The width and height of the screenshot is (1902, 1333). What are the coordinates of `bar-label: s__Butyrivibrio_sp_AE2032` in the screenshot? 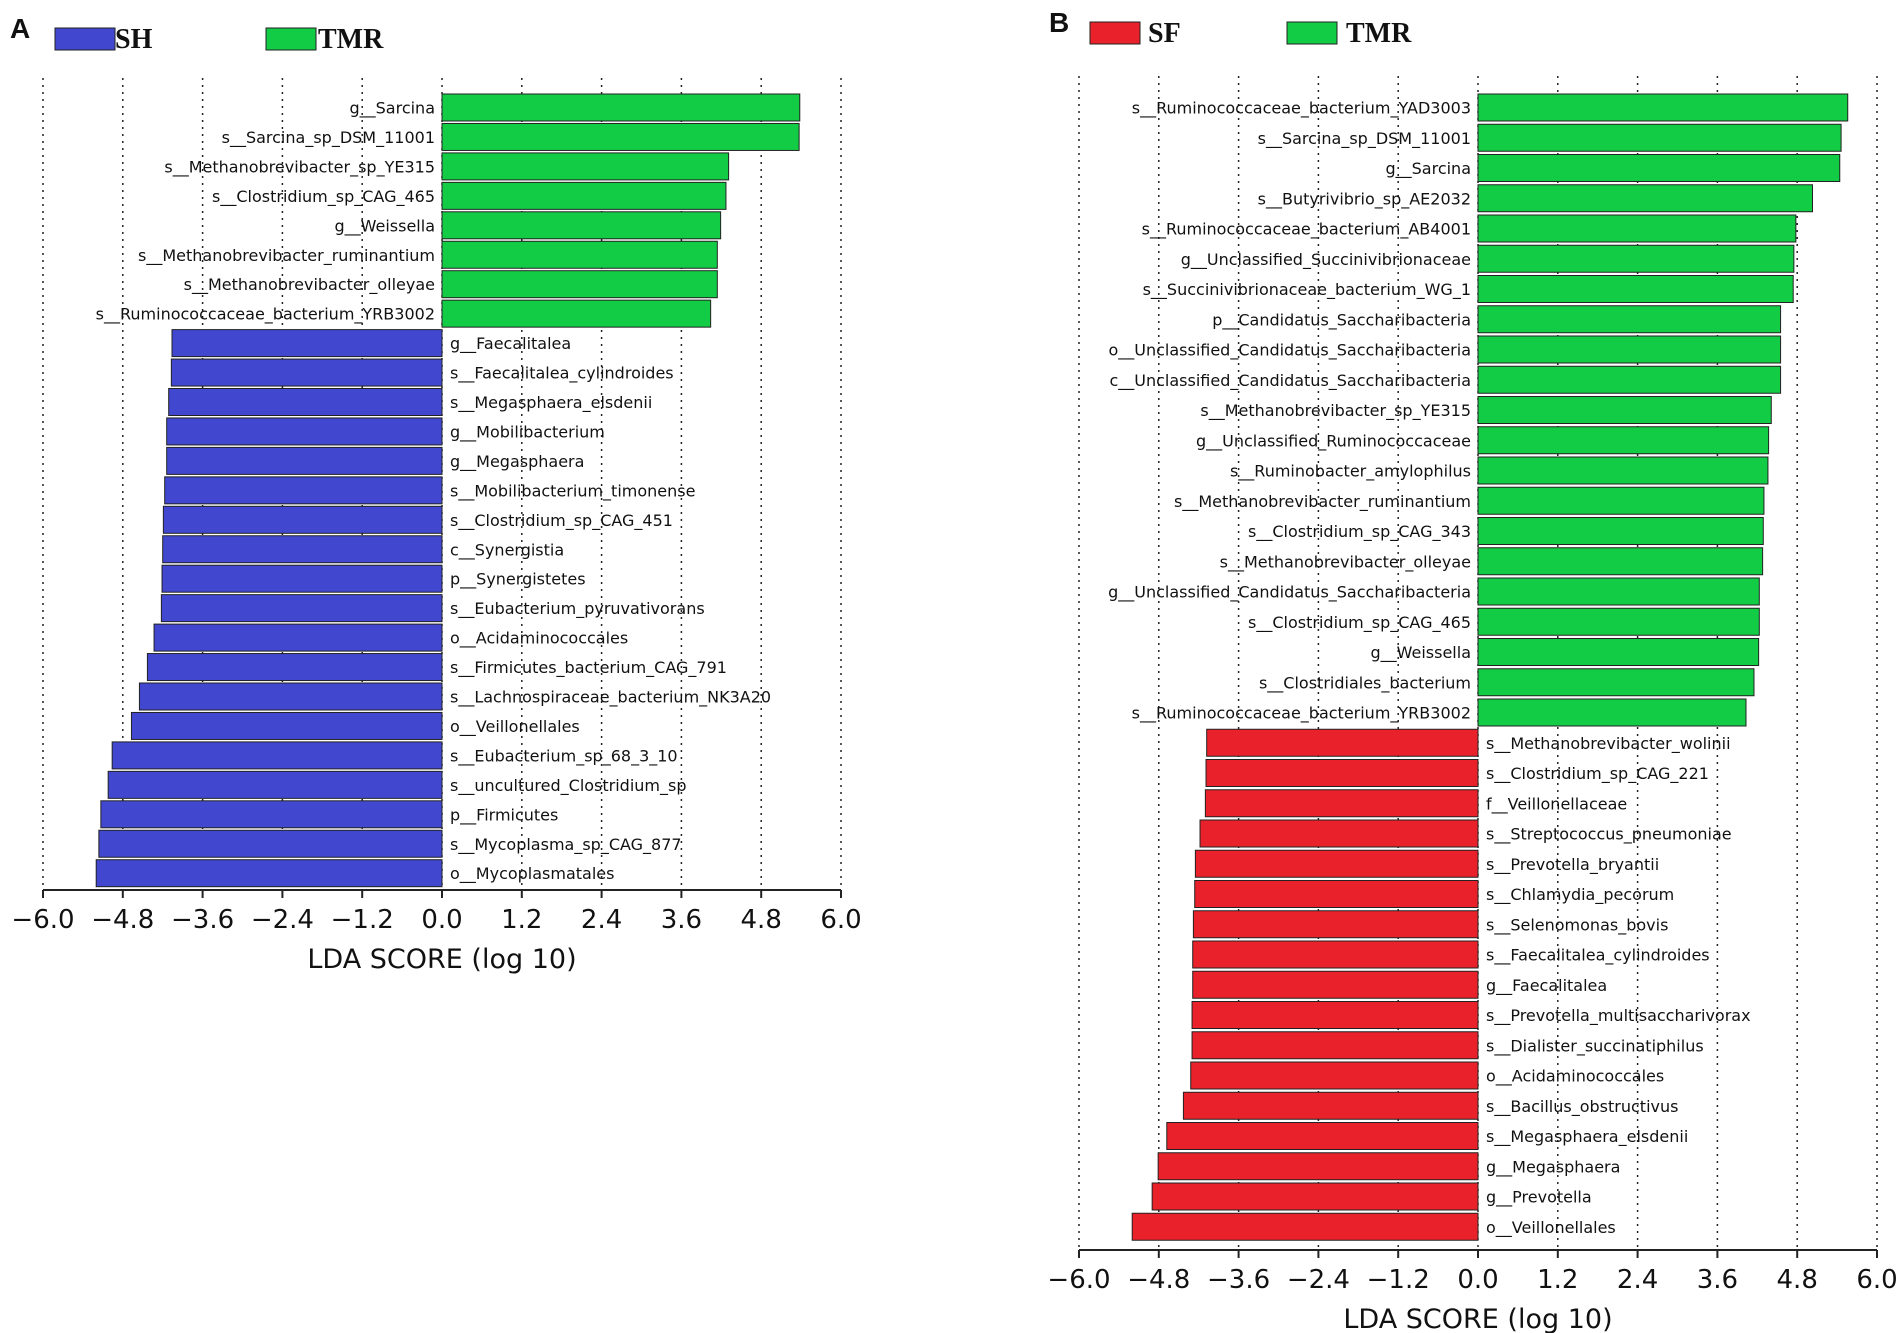 It's located at (1364, 199).